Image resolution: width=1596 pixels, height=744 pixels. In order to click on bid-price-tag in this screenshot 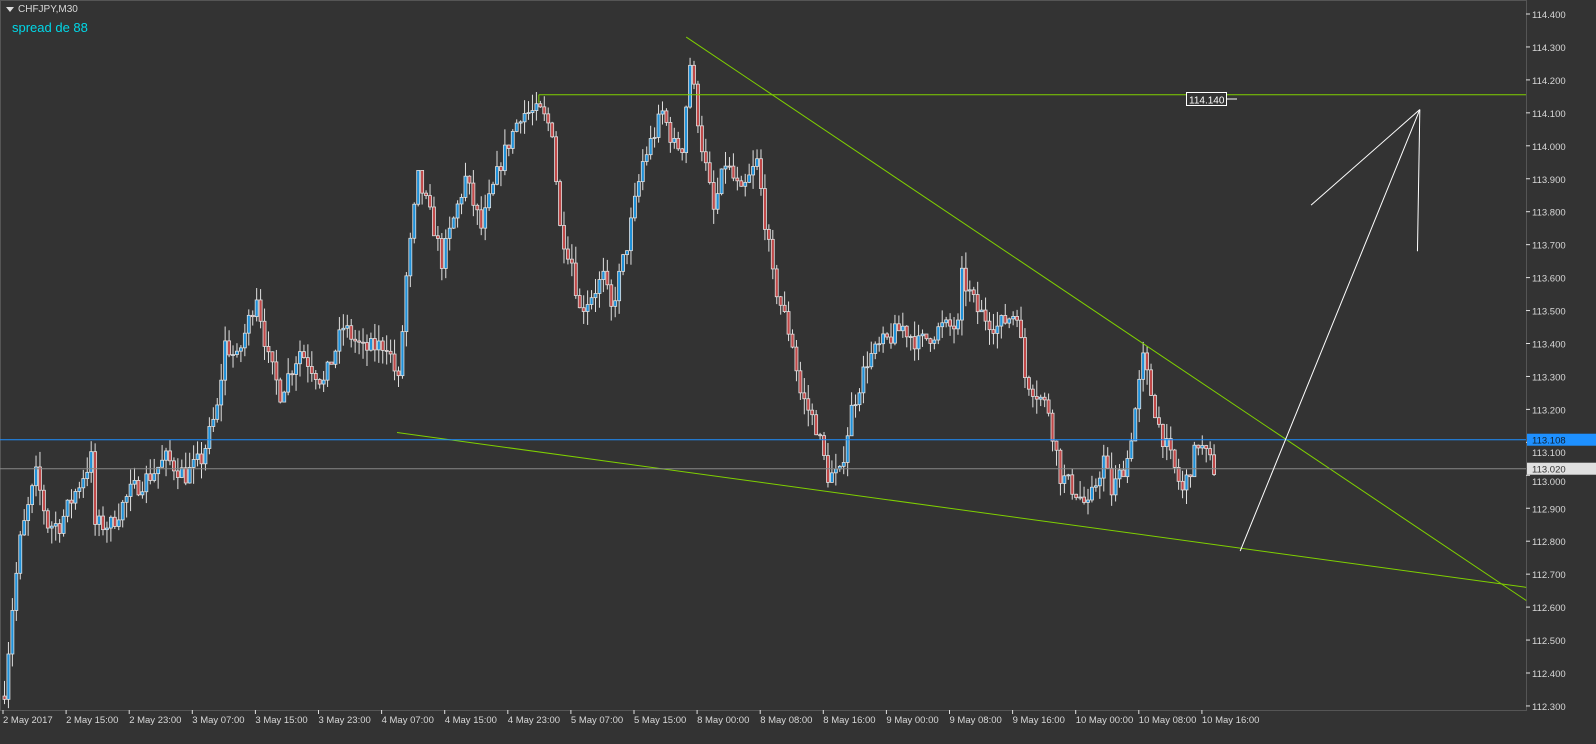, I will do `click(1561, 439)`.